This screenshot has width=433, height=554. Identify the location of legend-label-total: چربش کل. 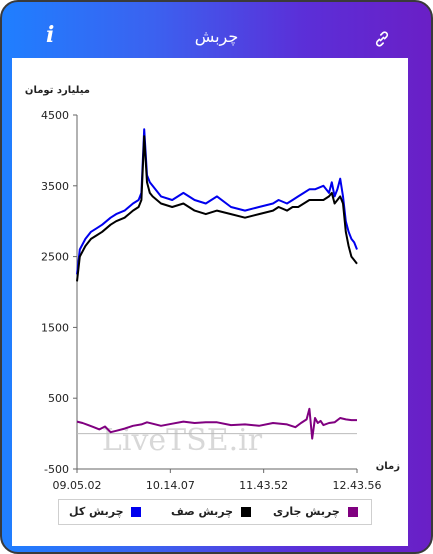
(96, 511).